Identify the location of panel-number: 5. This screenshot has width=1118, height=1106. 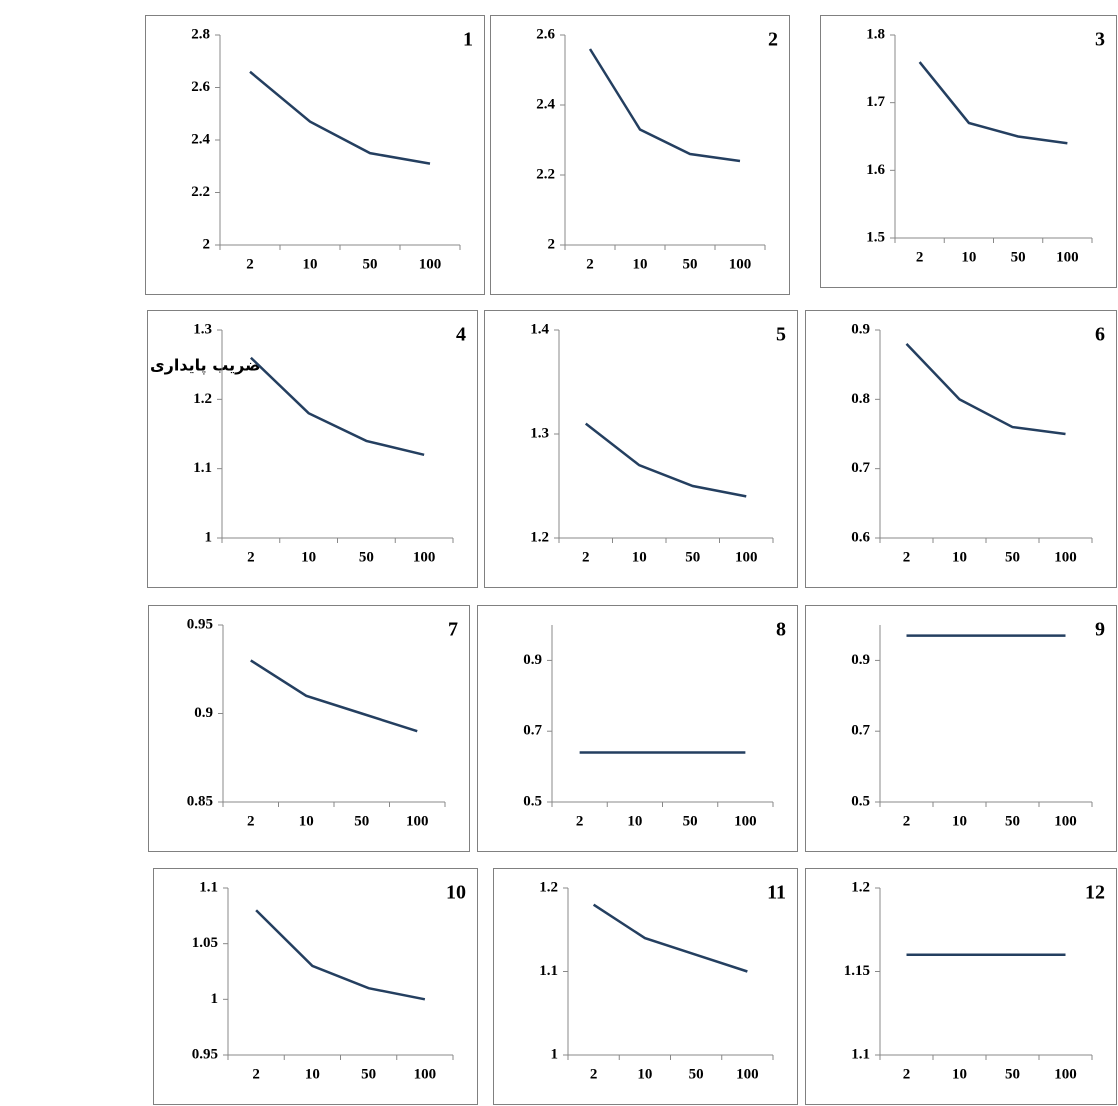
(781, 335).